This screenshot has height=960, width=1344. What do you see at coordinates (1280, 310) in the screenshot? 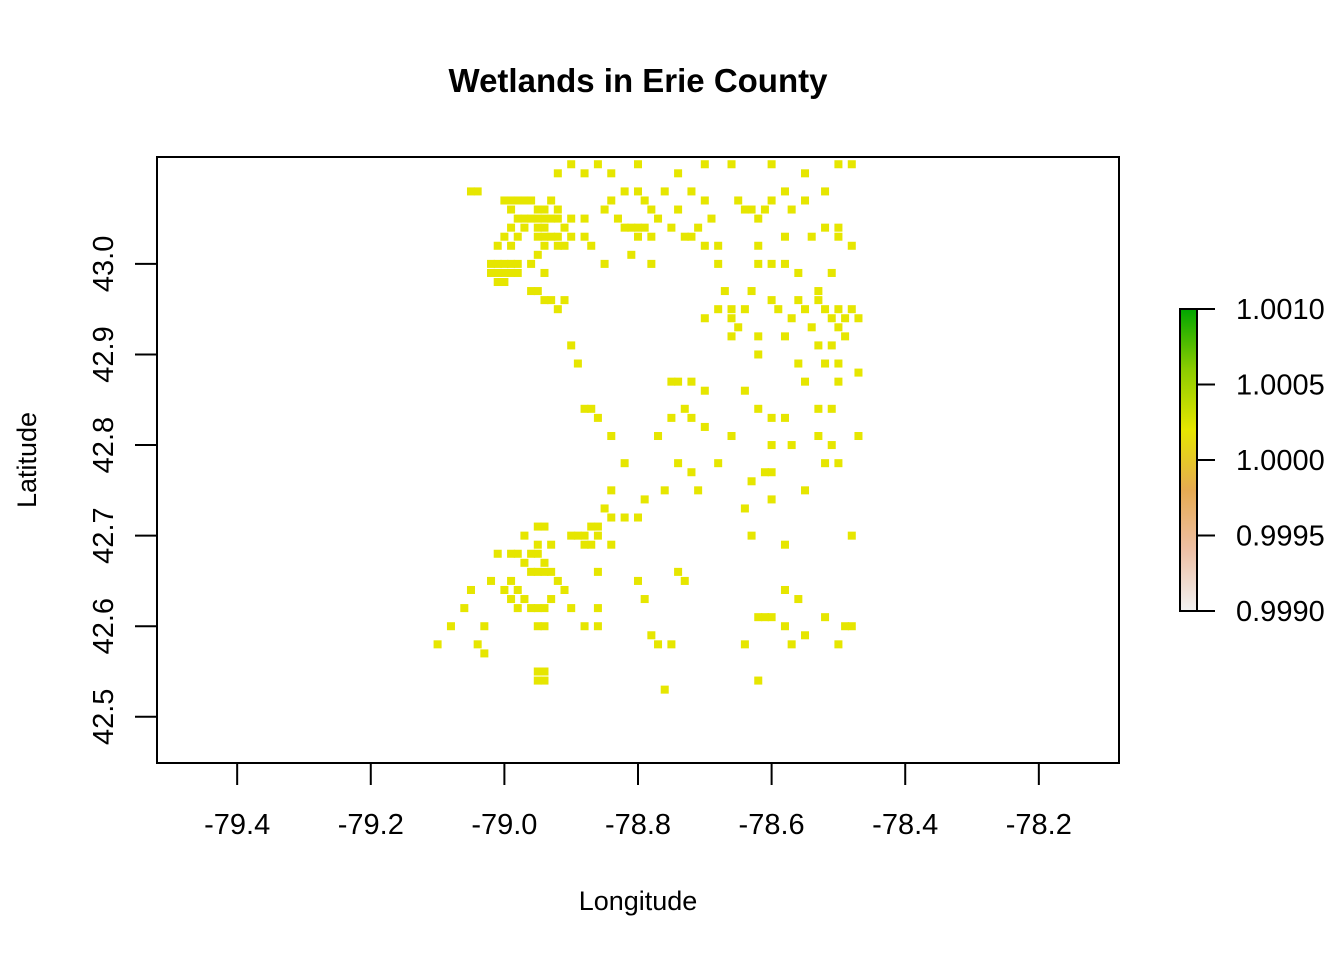
I see `colorbar-tick-label: 1.0010` at bounding box center [1280, 310].